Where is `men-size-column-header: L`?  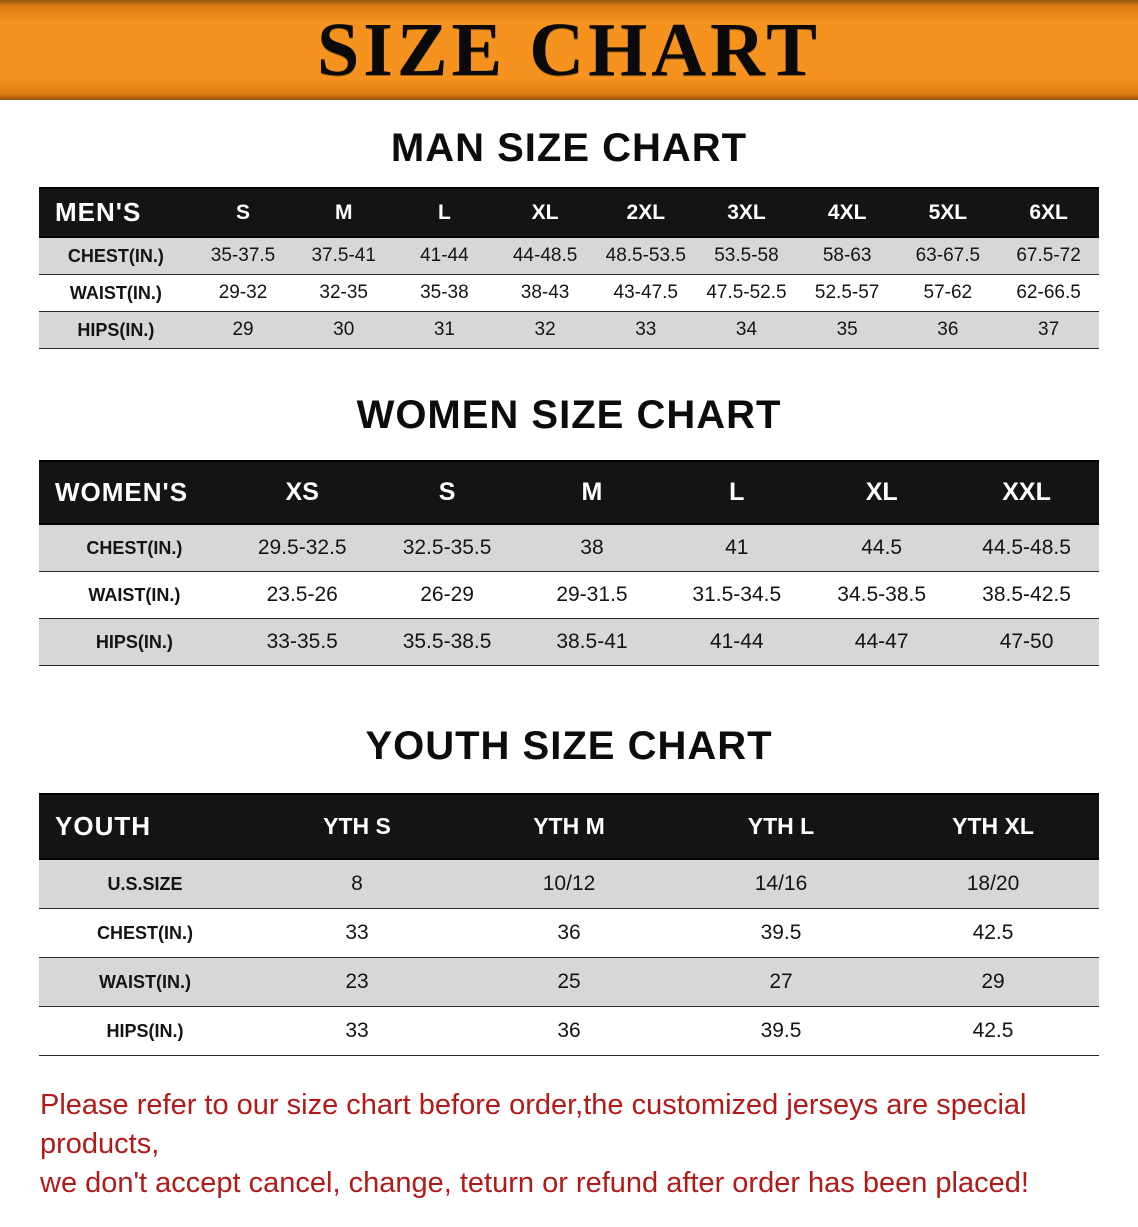 men-size-column-header: L is located at coordinates (444, 212).